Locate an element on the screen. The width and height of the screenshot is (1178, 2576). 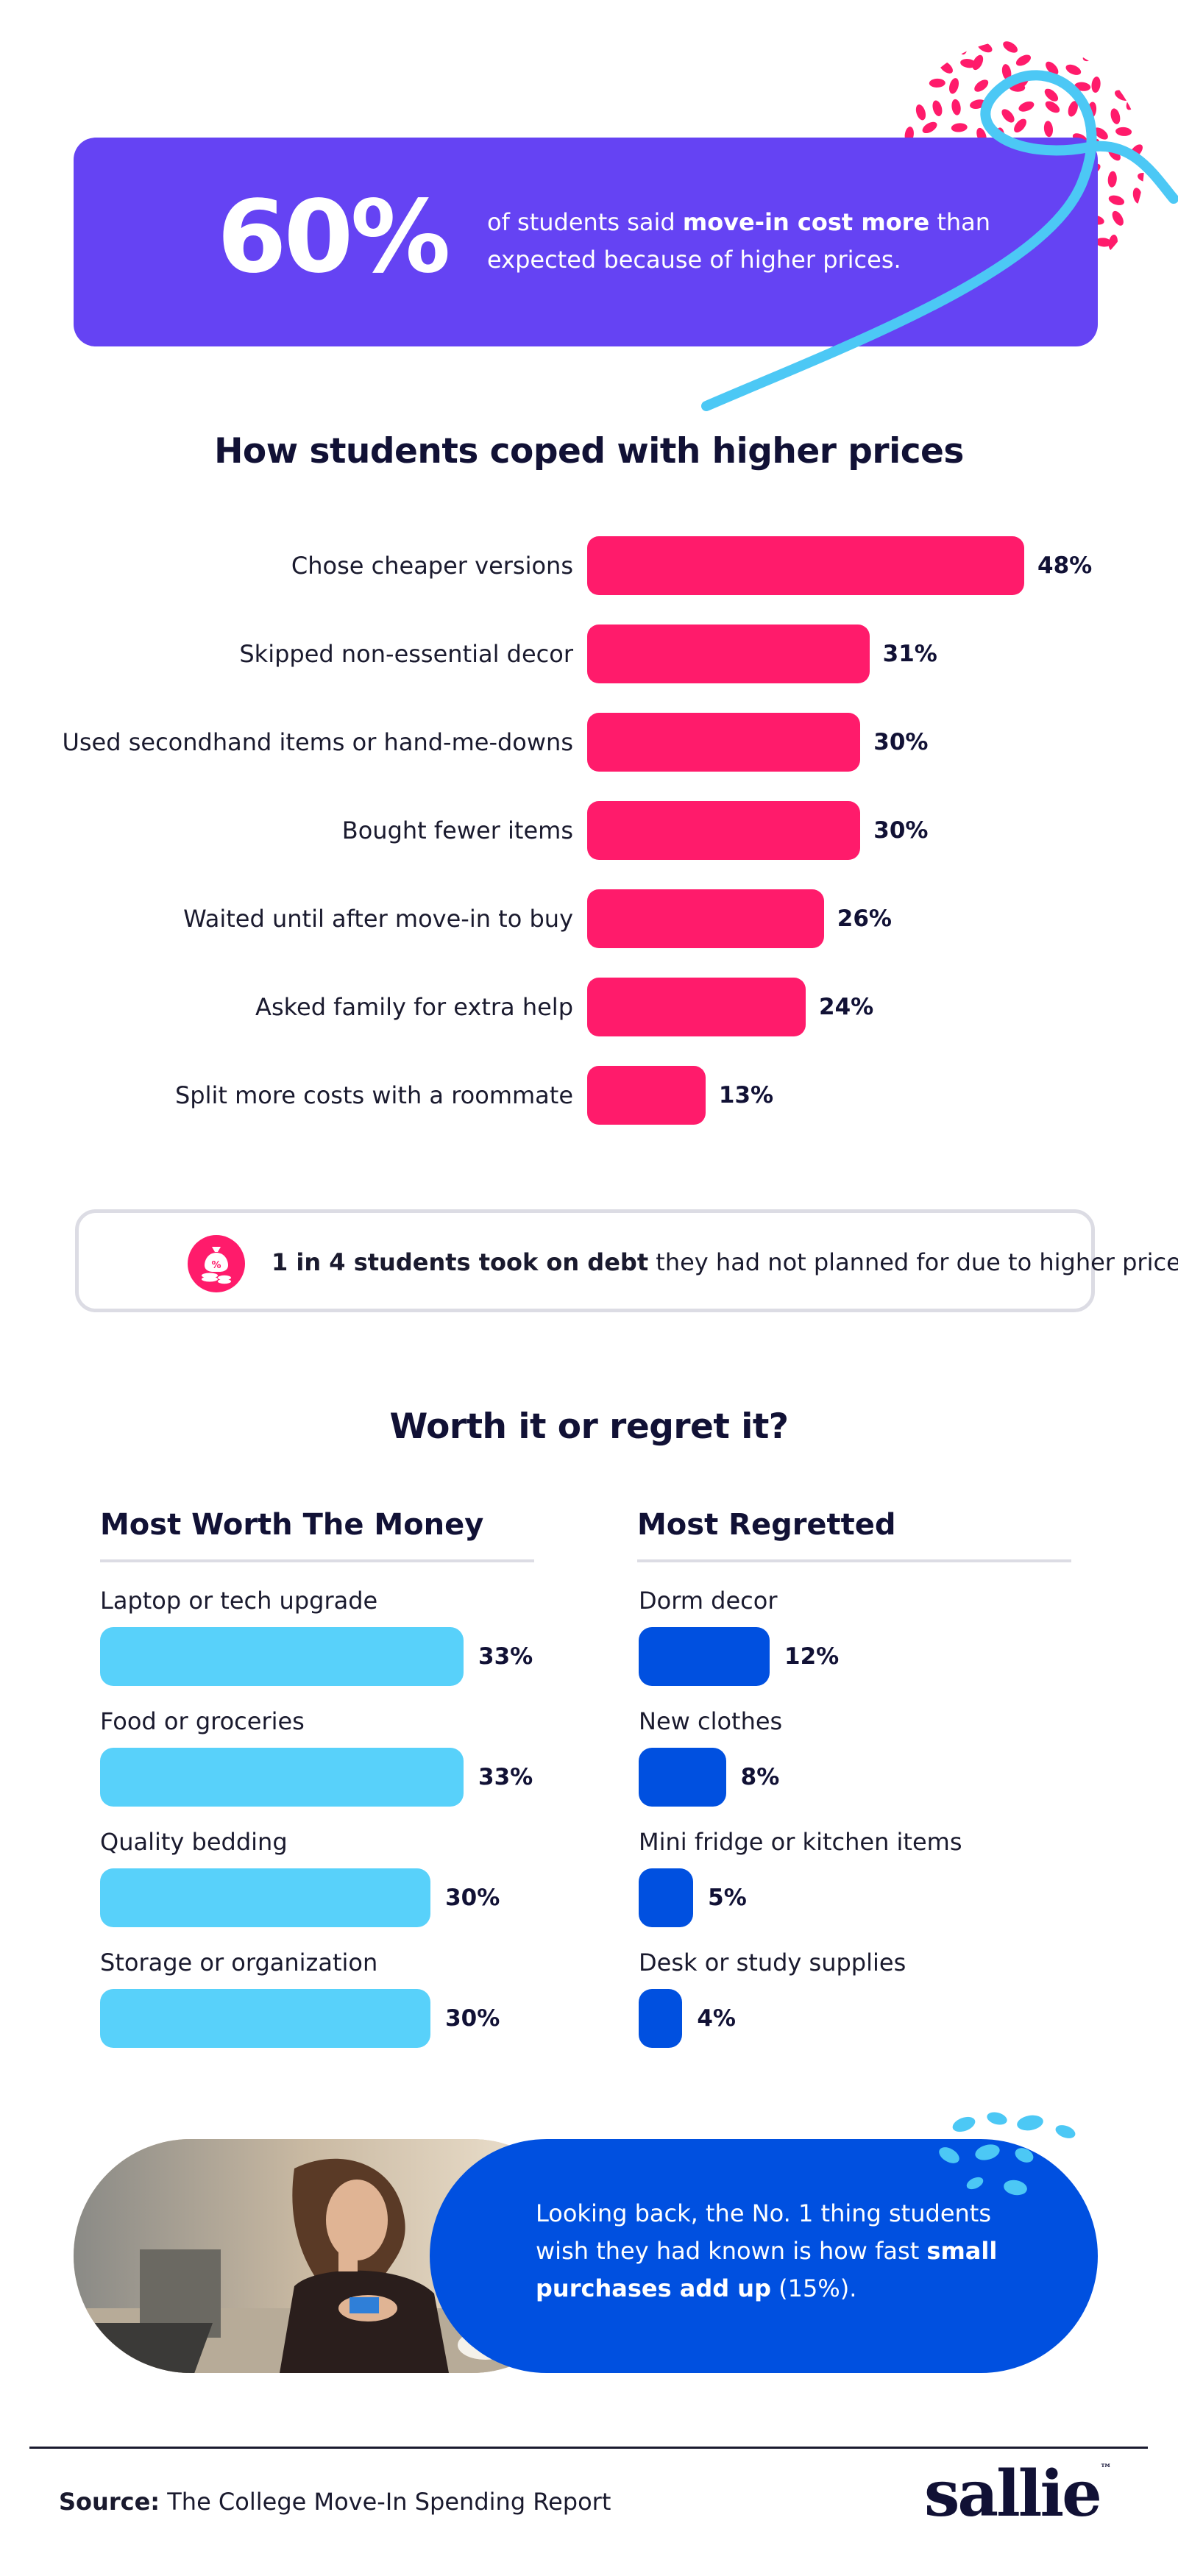
regret-item-label: Desk or study supplies is located at coordinates (772, 1963).